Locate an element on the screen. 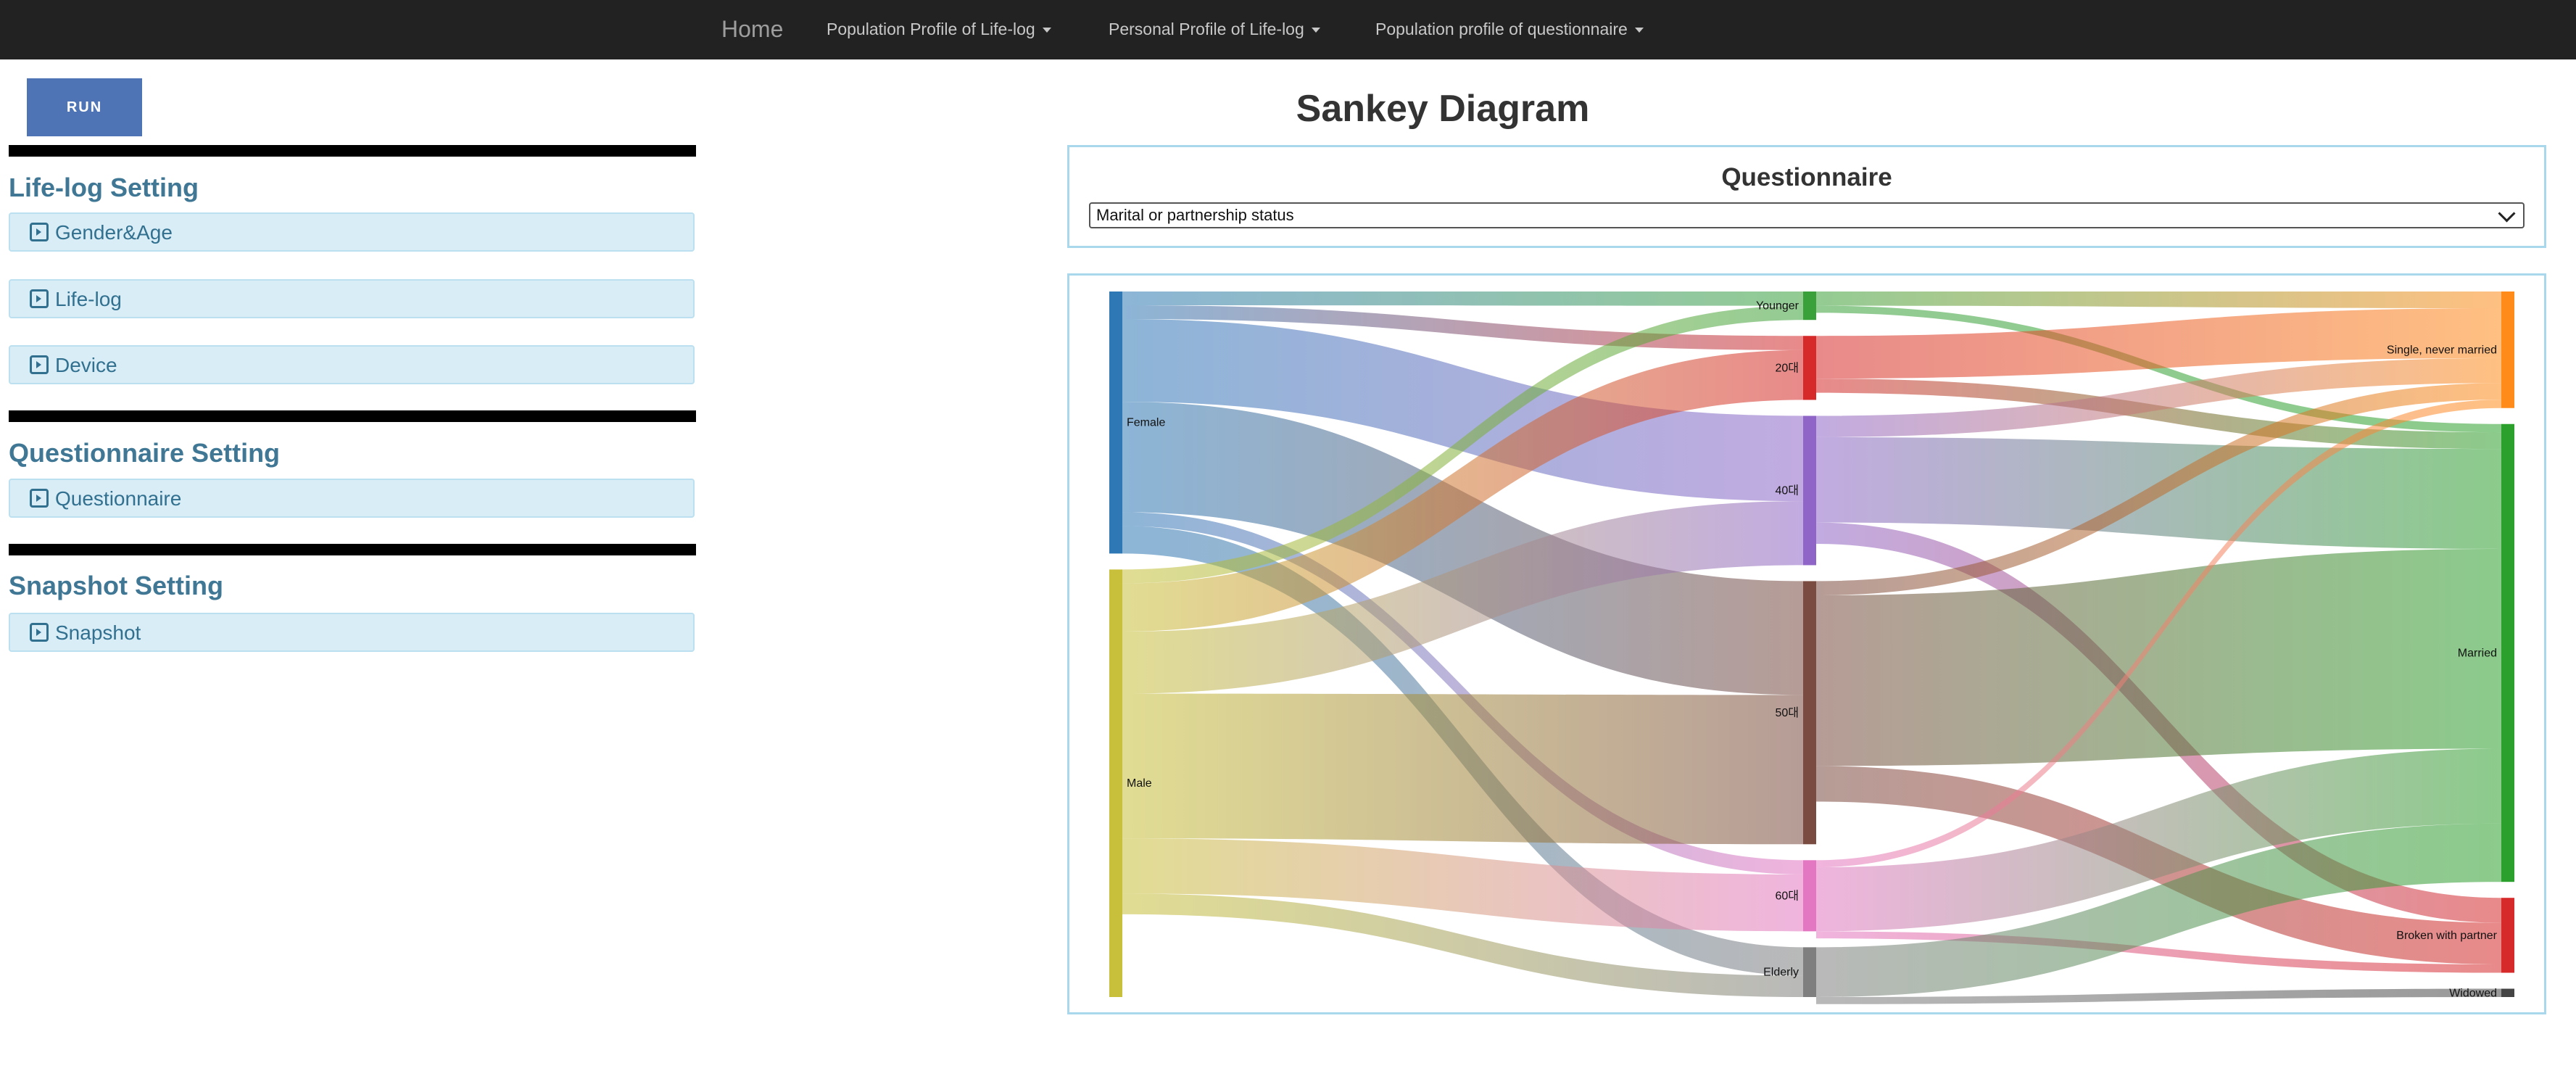 Image resolution: width=2576 pixels, height=1071 pixels. nav-menu-population-lifelog: Population Profile of Life-log is located at coordinates (939, 29).